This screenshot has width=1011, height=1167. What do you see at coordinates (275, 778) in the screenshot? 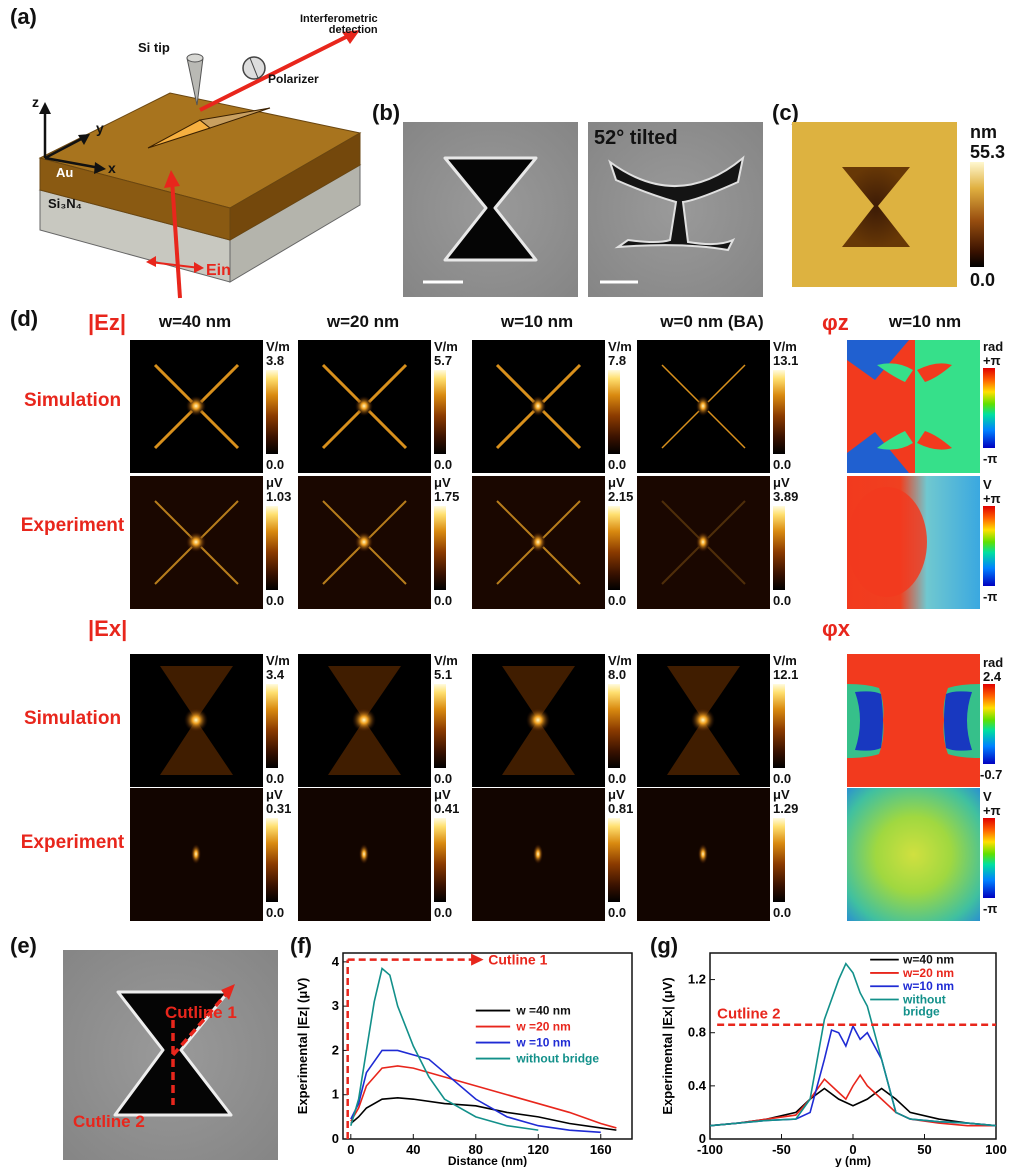
I see `ex-sim-min-0: 0.0` at bounding box center [275, 778].